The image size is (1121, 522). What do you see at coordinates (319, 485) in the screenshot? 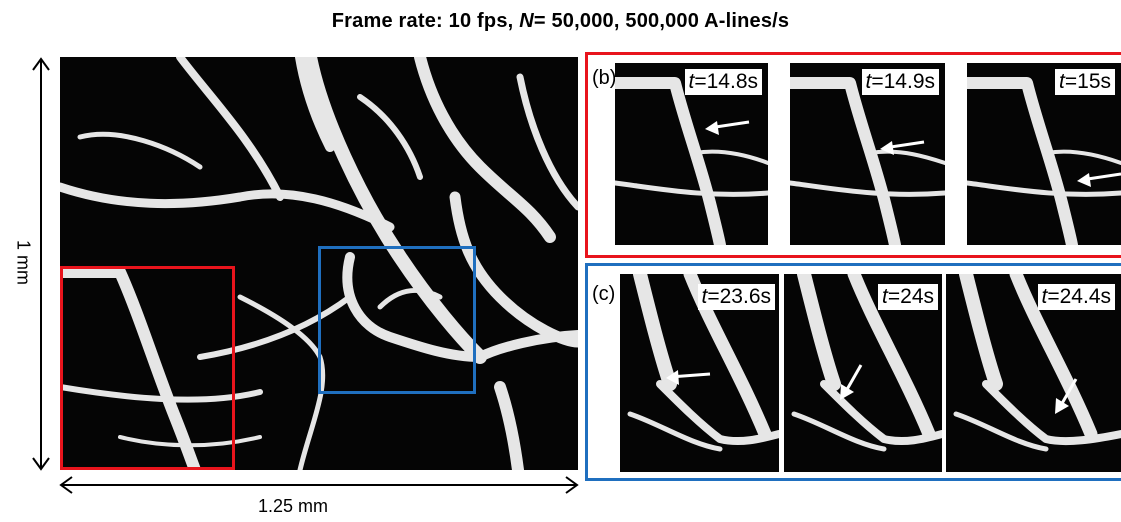
I see `horizontal-scale-arrow` at bounding box center [319, 485].